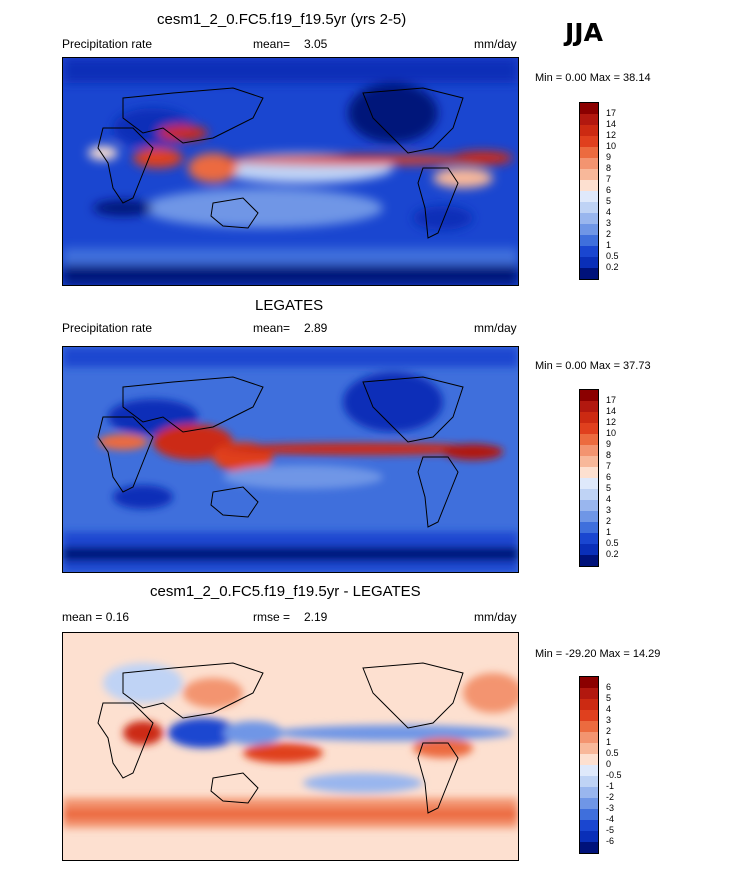 Image resolution: width=733 pixels, height=872 pixels. What do you see at coordinates (609, 179) in the screenshot?
I see `colorbar-tick-label: 7` at bounding box center [609, 179].